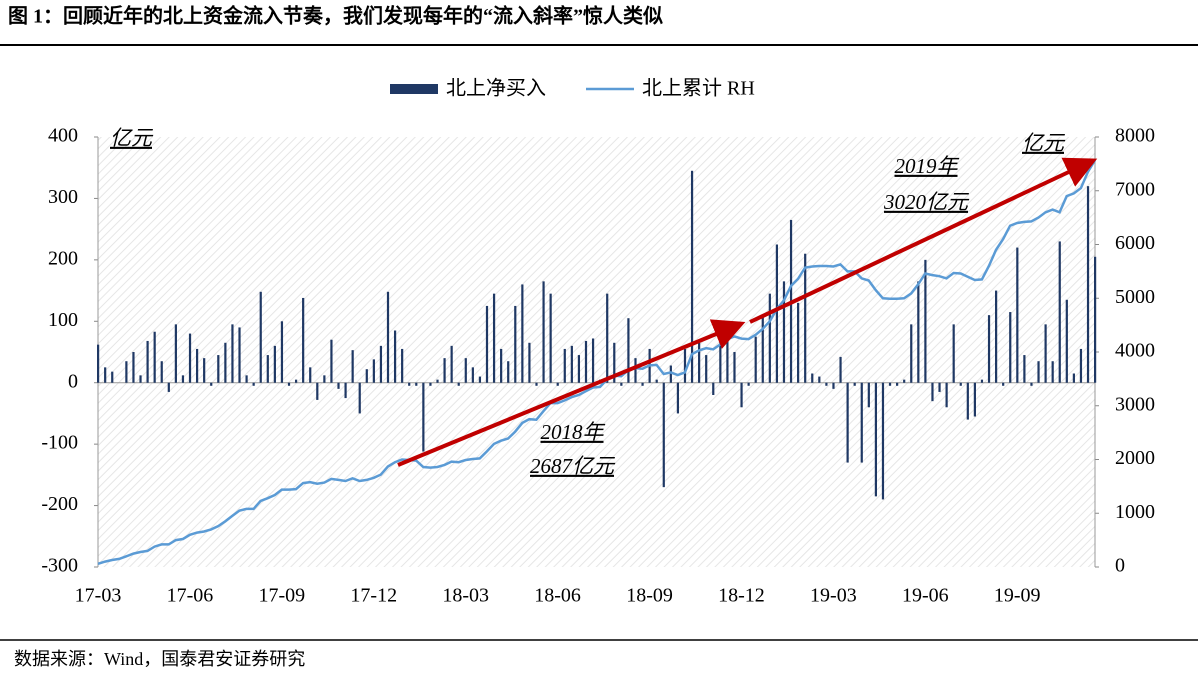 The width and height of the screenshot is (1198, 682). Describe the element at coordinates (465, 596) in the screenshot. I see `x-tick-label: 18-03` at that location.